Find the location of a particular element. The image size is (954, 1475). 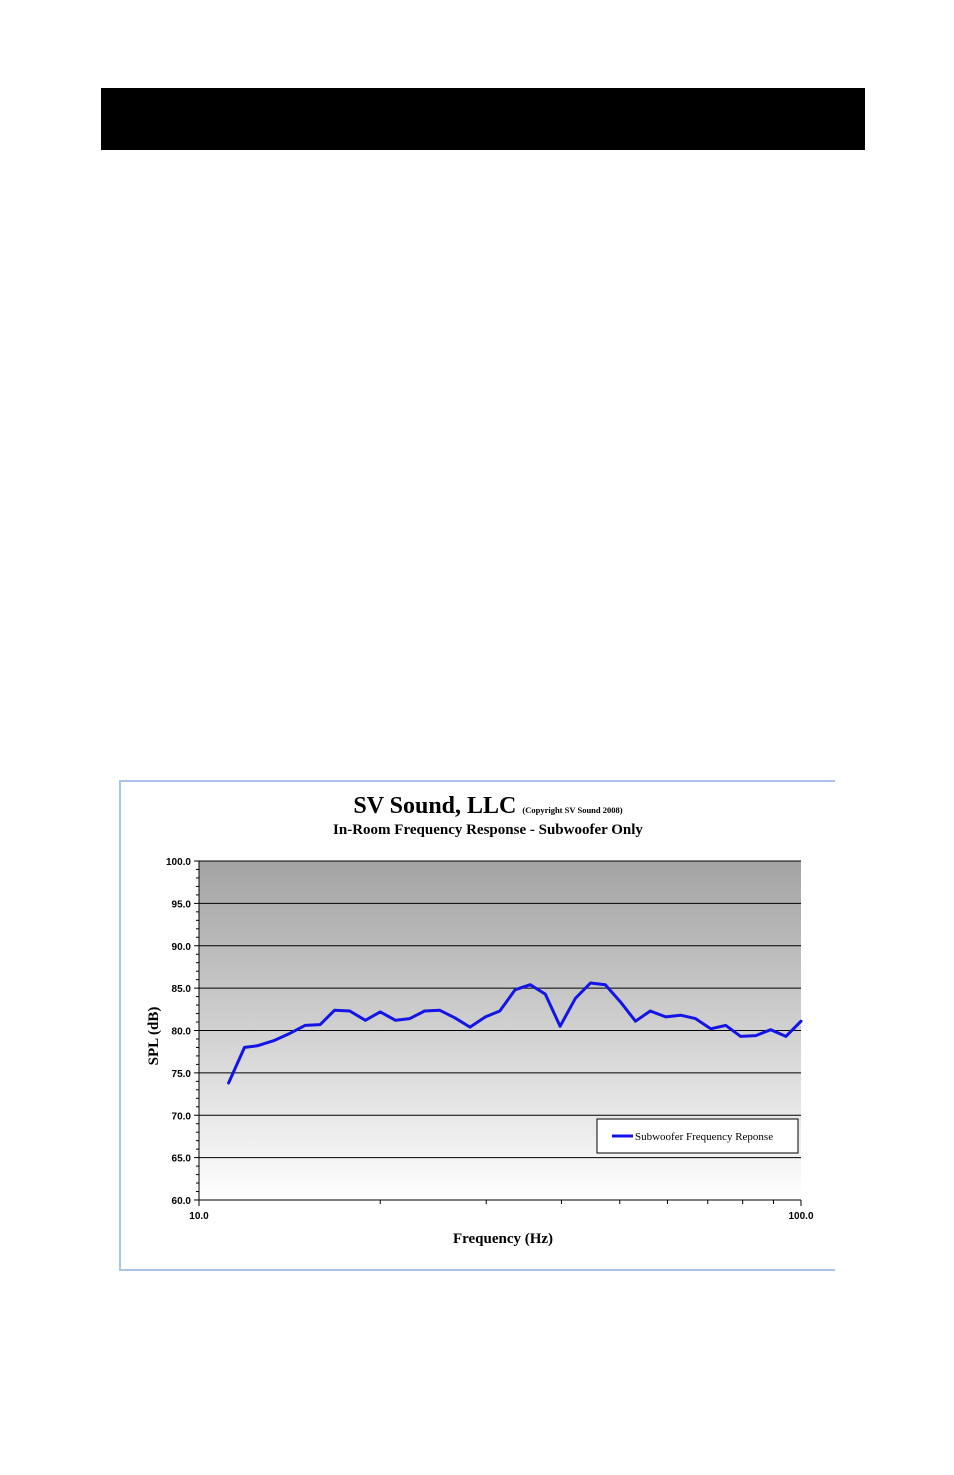

y-tick-label: 90.0 is located at coordinates (182, 947).